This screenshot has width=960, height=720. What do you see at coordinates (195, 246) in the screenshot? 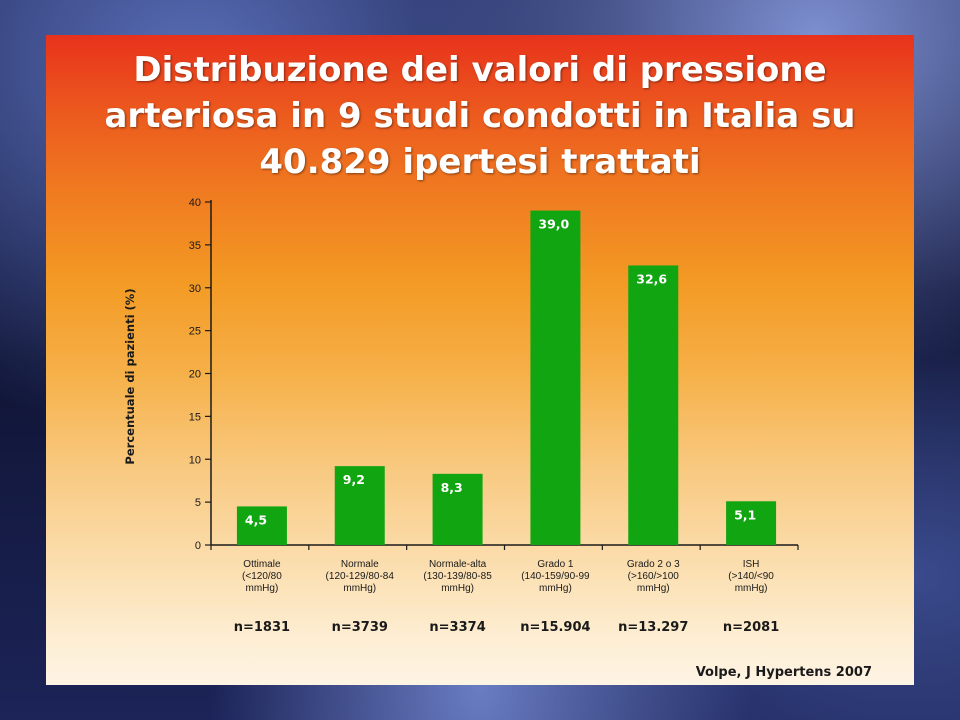
I see `y-tick-label: 35` at bounding box center [195, 246].